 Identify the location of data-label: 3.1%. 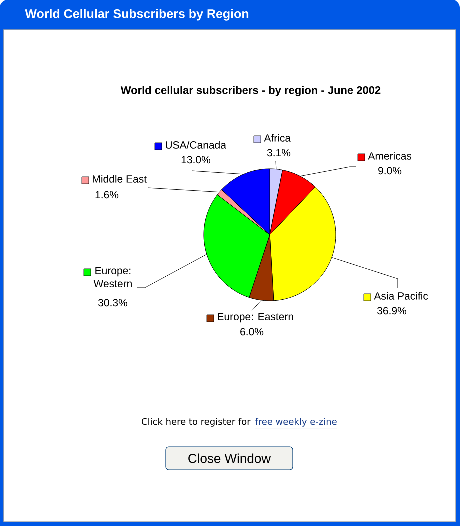
(279, 153).